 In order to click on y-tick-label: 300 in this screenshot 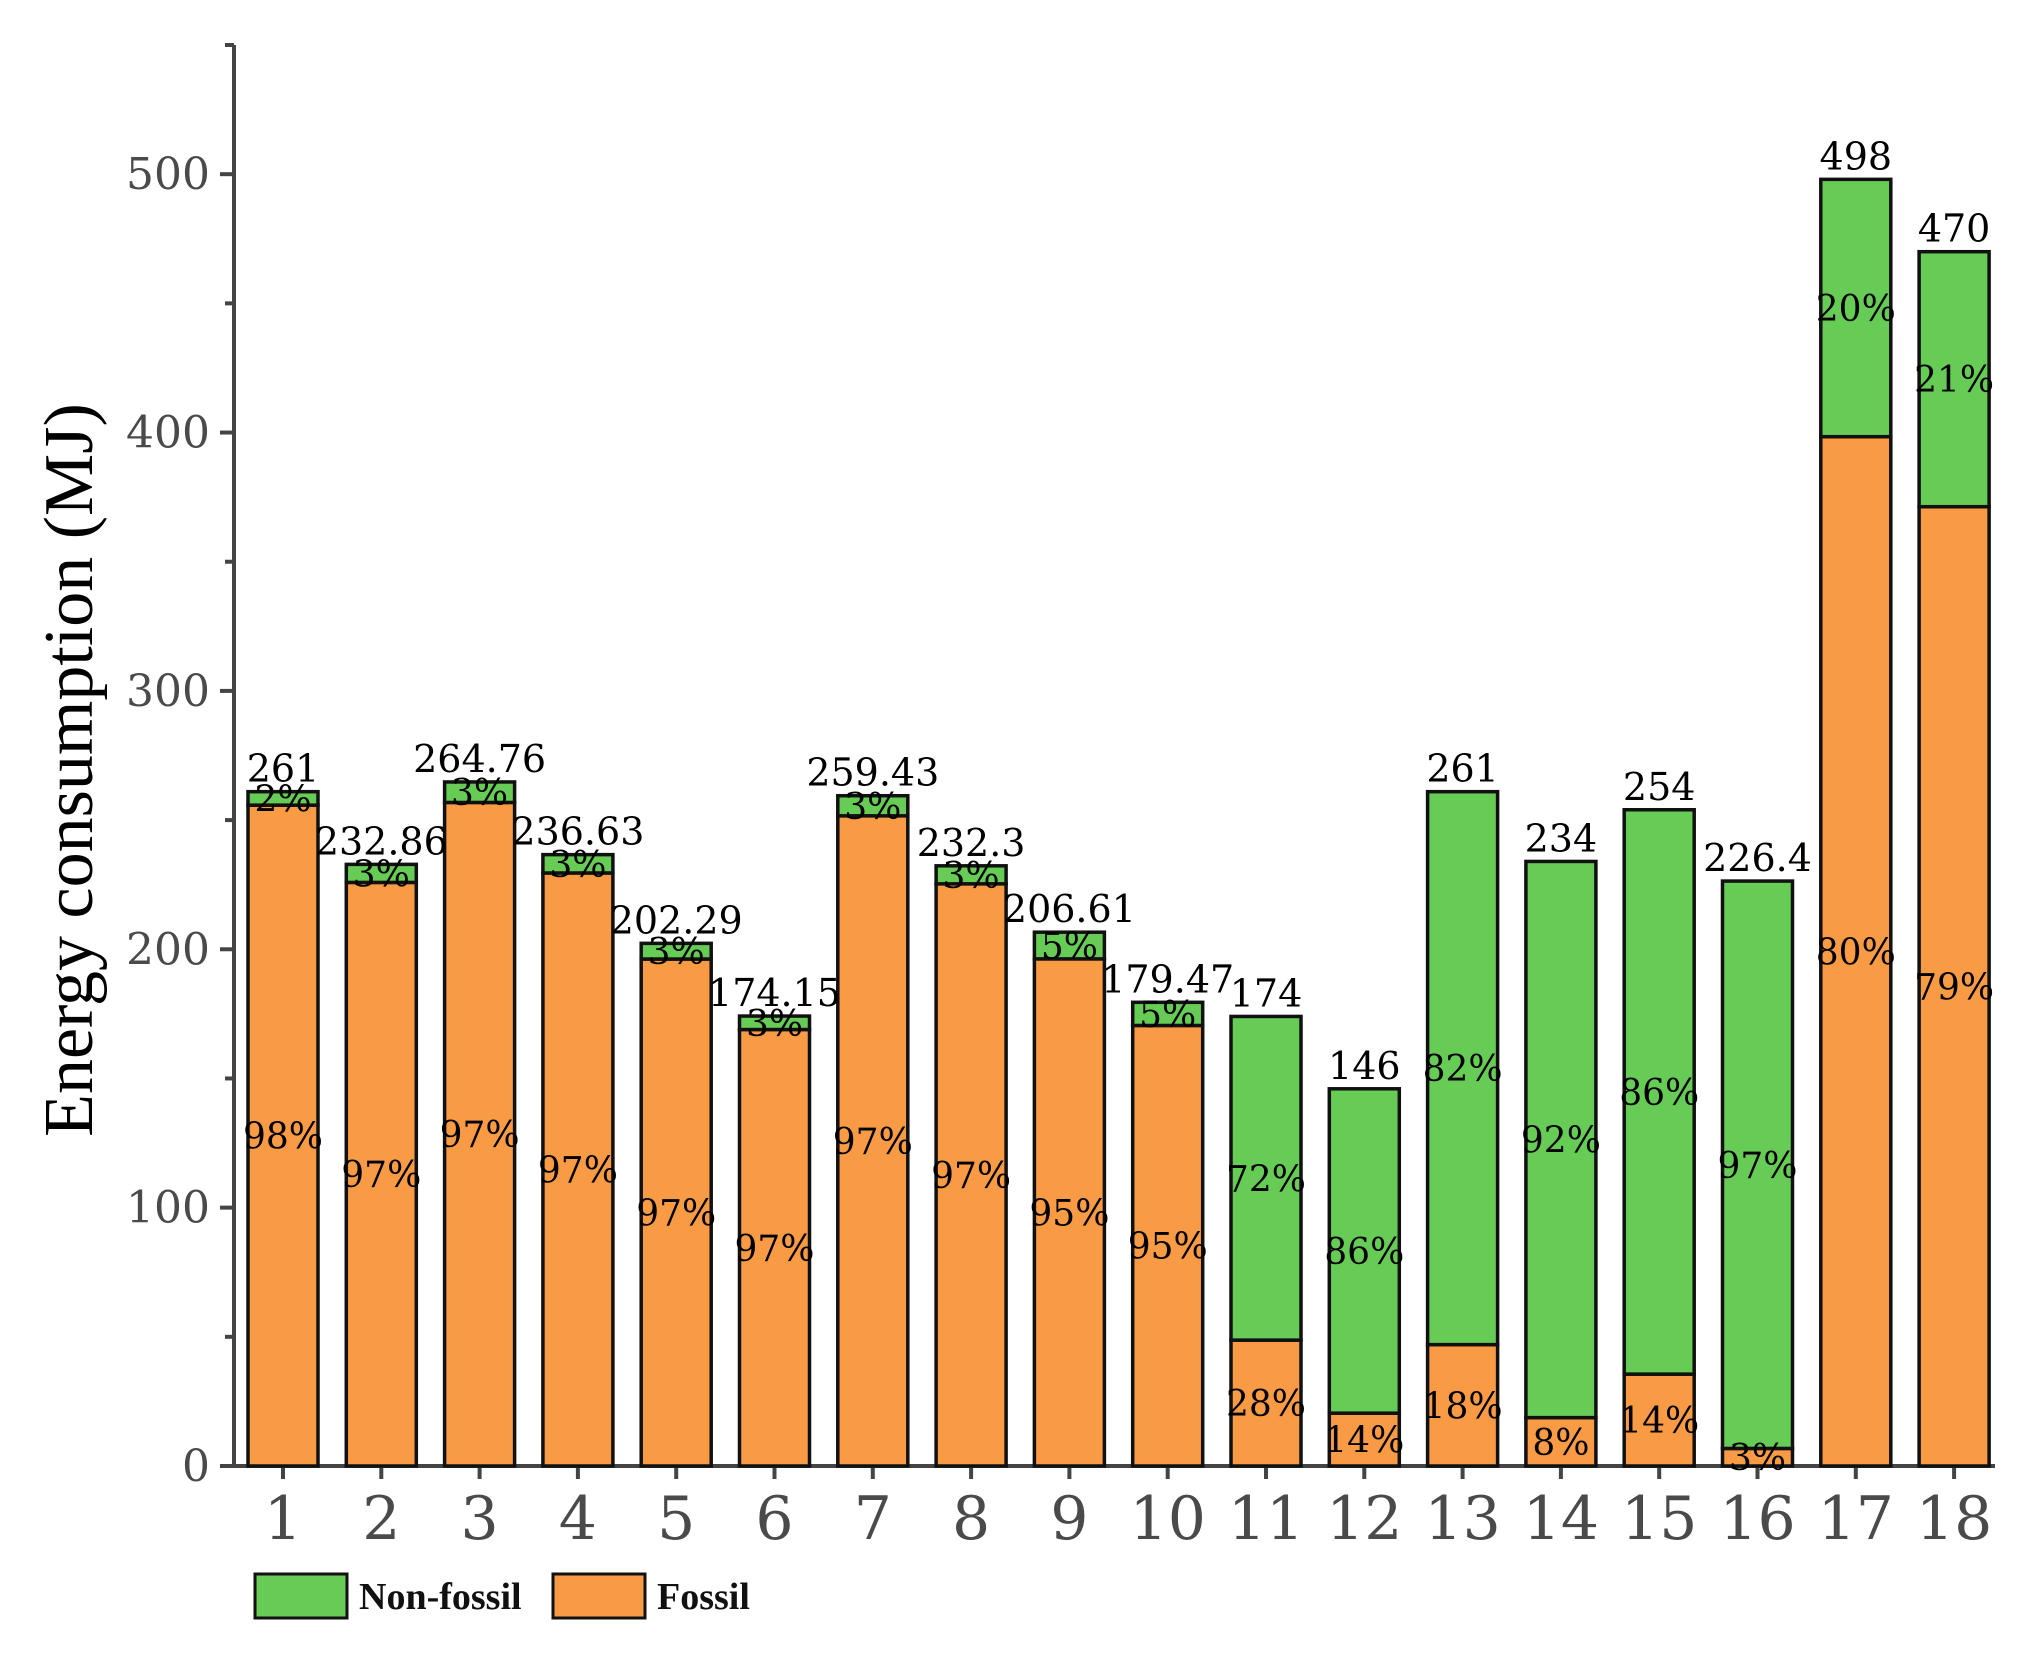, I will do `click(168, 691)`.